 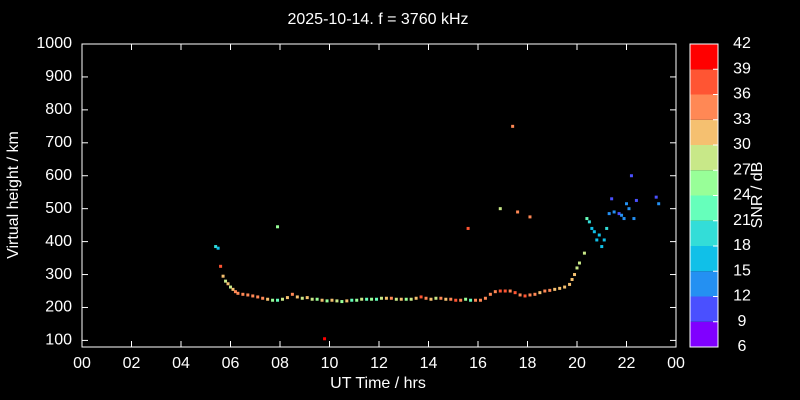 What do you see at coordinates (742, 296) in the screenshot?
I see `colorbar-tick-label: 12` at bounding box center [742, 296].